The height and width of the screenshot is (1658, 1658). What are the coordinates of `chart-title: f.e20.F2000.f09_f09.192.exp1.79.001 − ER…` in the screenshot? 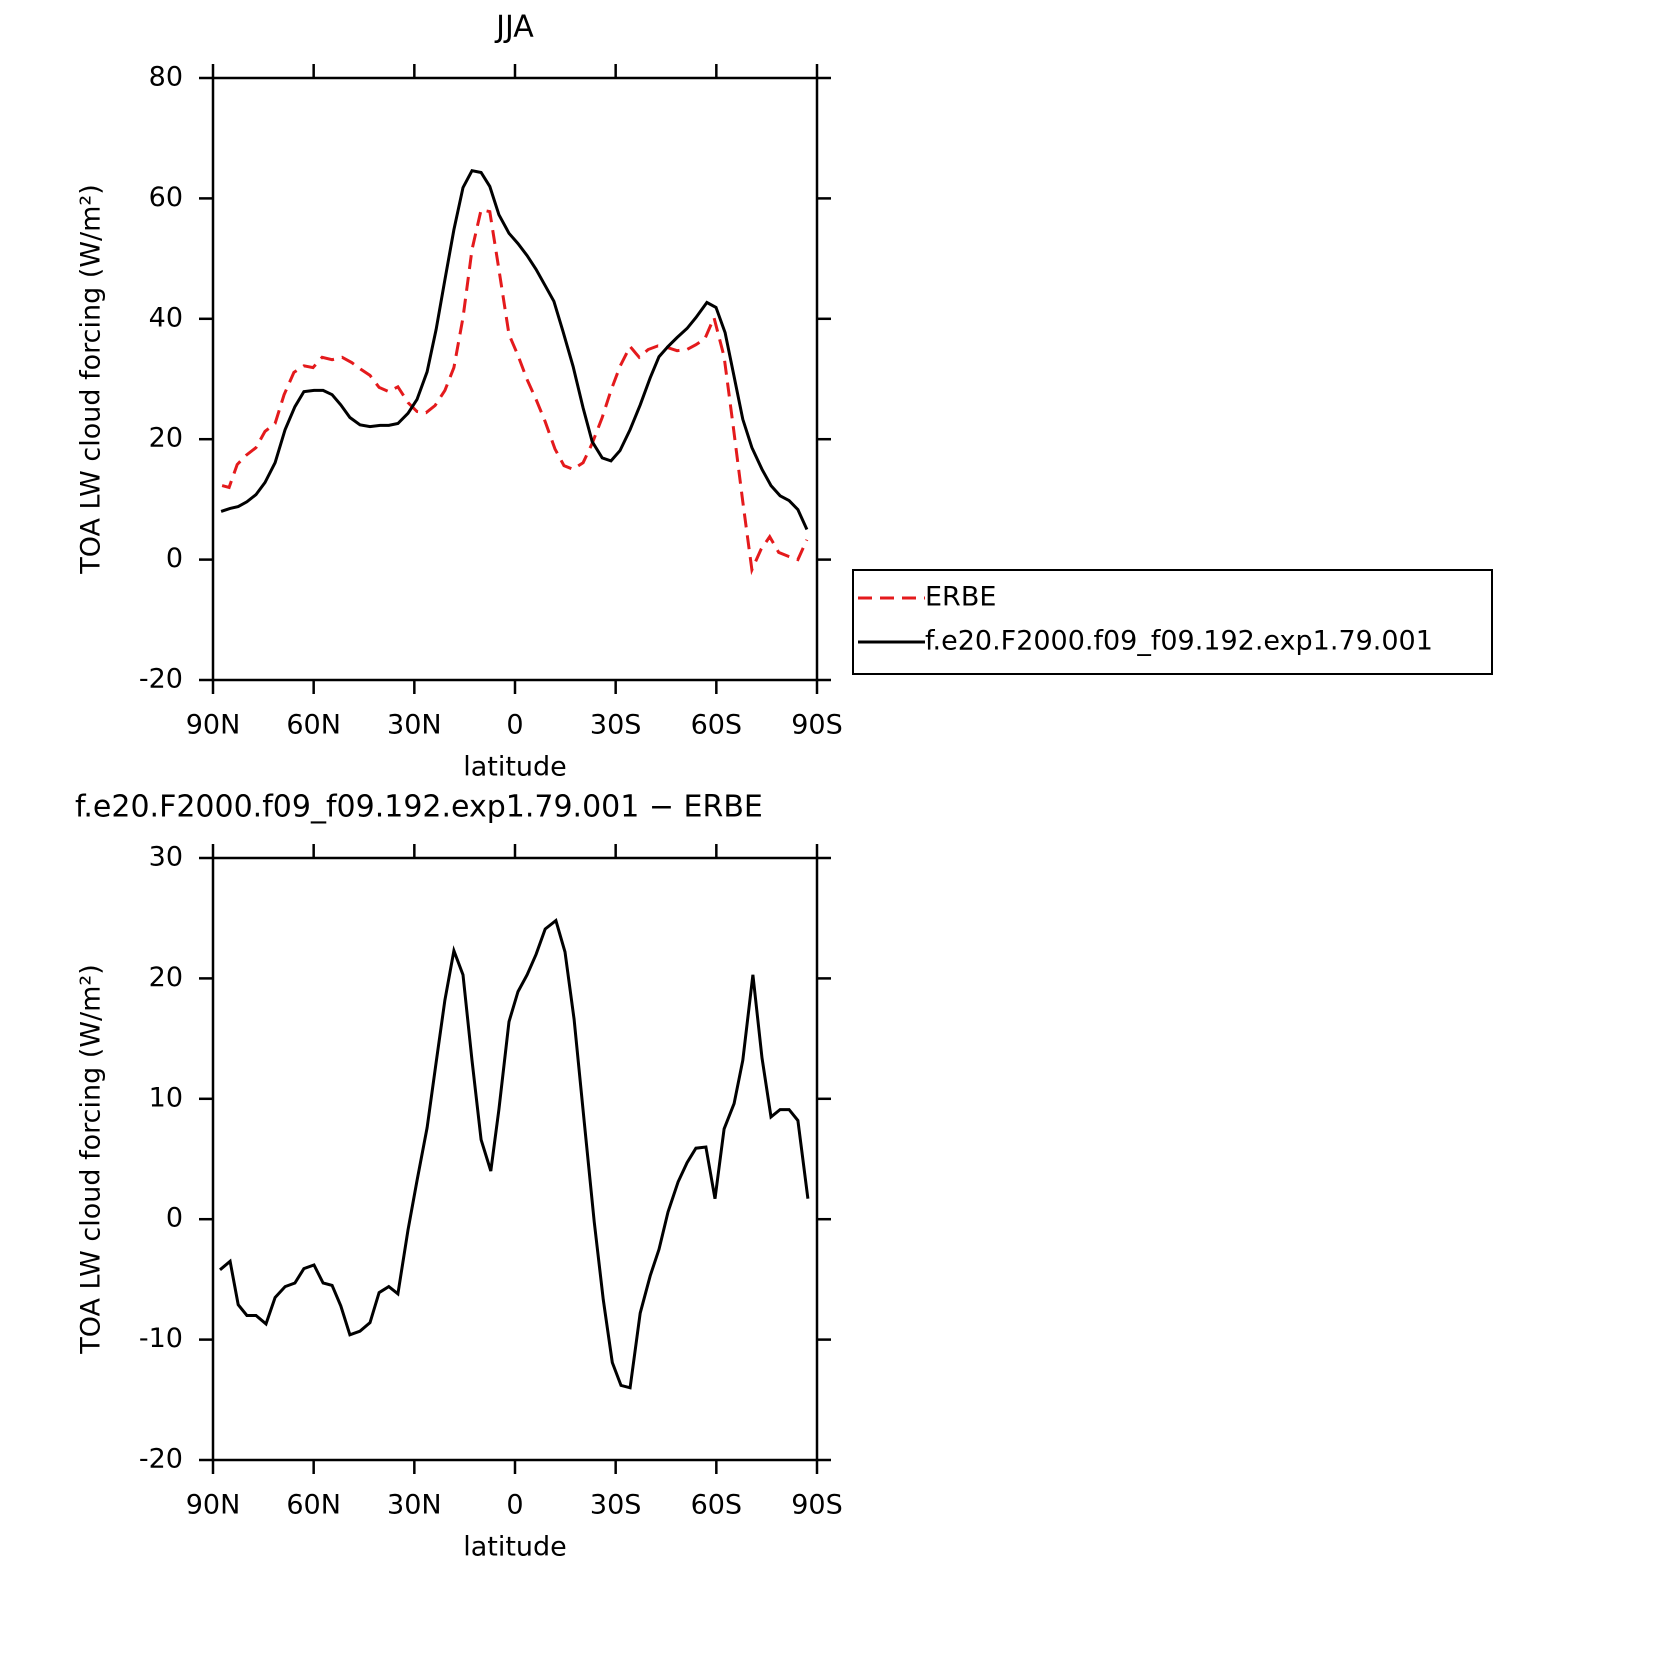 It's located at (419, 807).